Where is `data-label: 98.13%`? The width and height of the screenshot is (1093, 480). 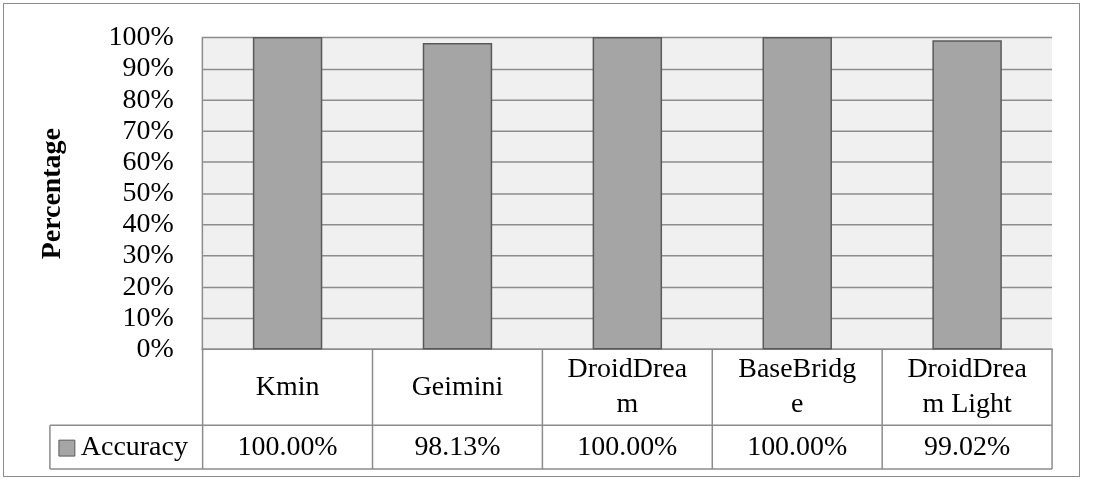
data-label: 98.13% is located at coordinates (457, 446).